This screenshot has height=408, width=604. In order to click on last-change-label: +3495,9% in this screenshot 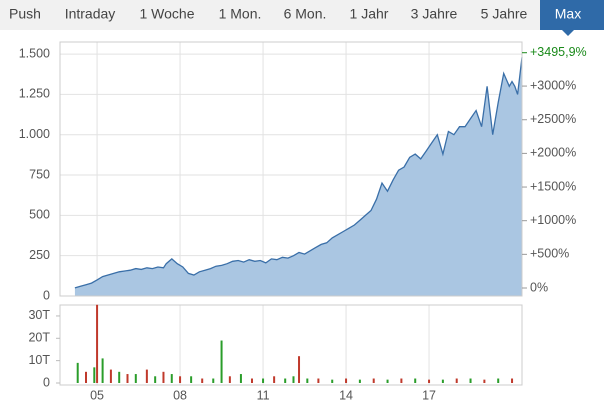, I will do `click(558, 52)`.